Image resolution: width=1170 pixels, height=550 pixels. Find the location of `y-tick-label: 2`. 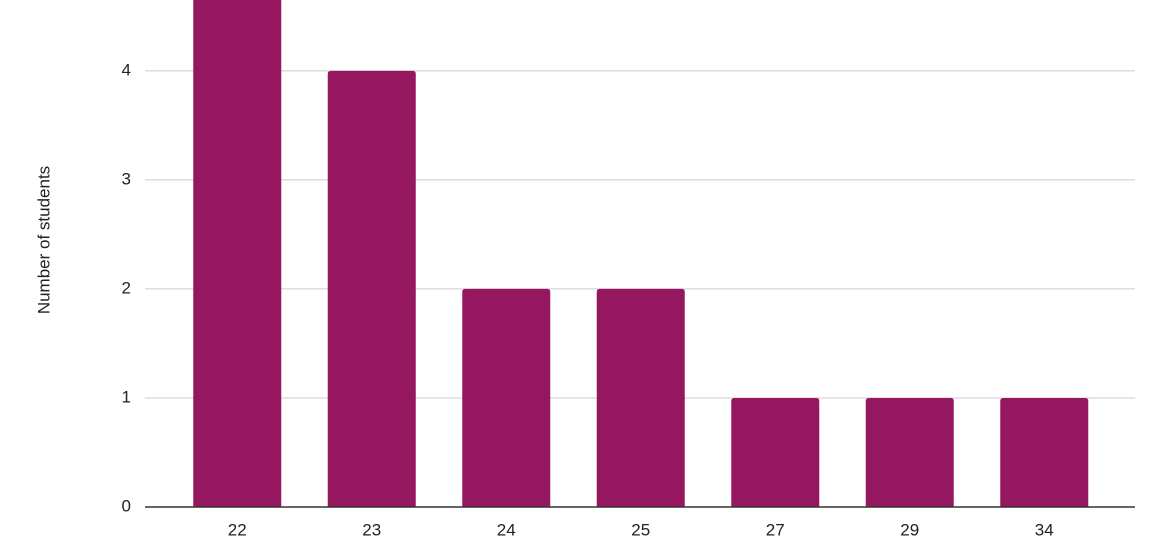

y-tick-label: 2 is located at coordinates (126, 287).